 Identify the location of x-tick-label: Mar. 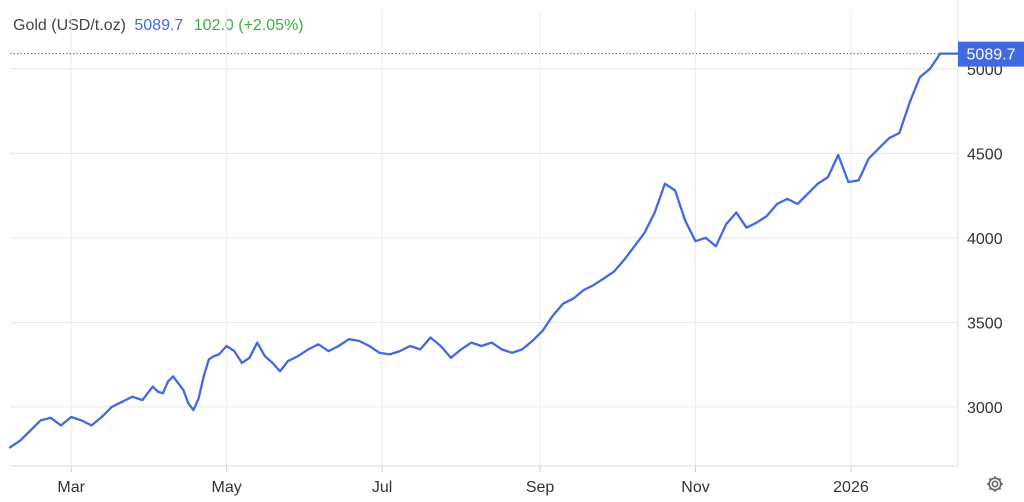
(71, 487).